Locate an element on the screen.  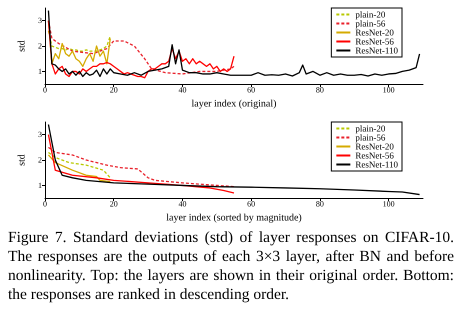
x-axis-title: layer index (original) is located at coordinates (234, 104).